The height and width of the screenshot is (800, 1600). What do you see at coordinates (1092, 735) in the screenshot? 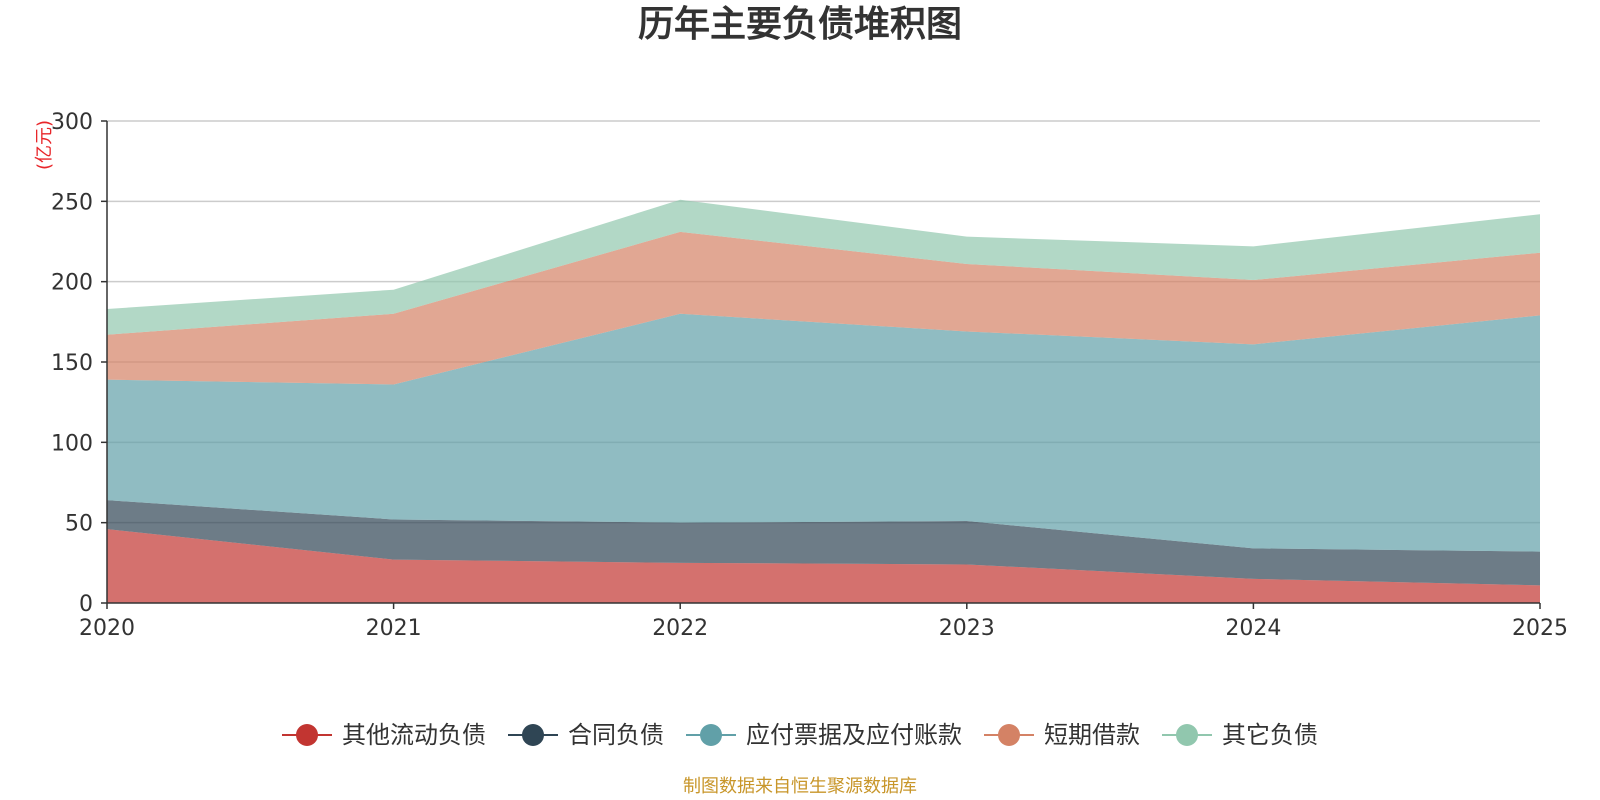
I see `legend-label-3: 短期借款` at bounding box center [1092, 735].